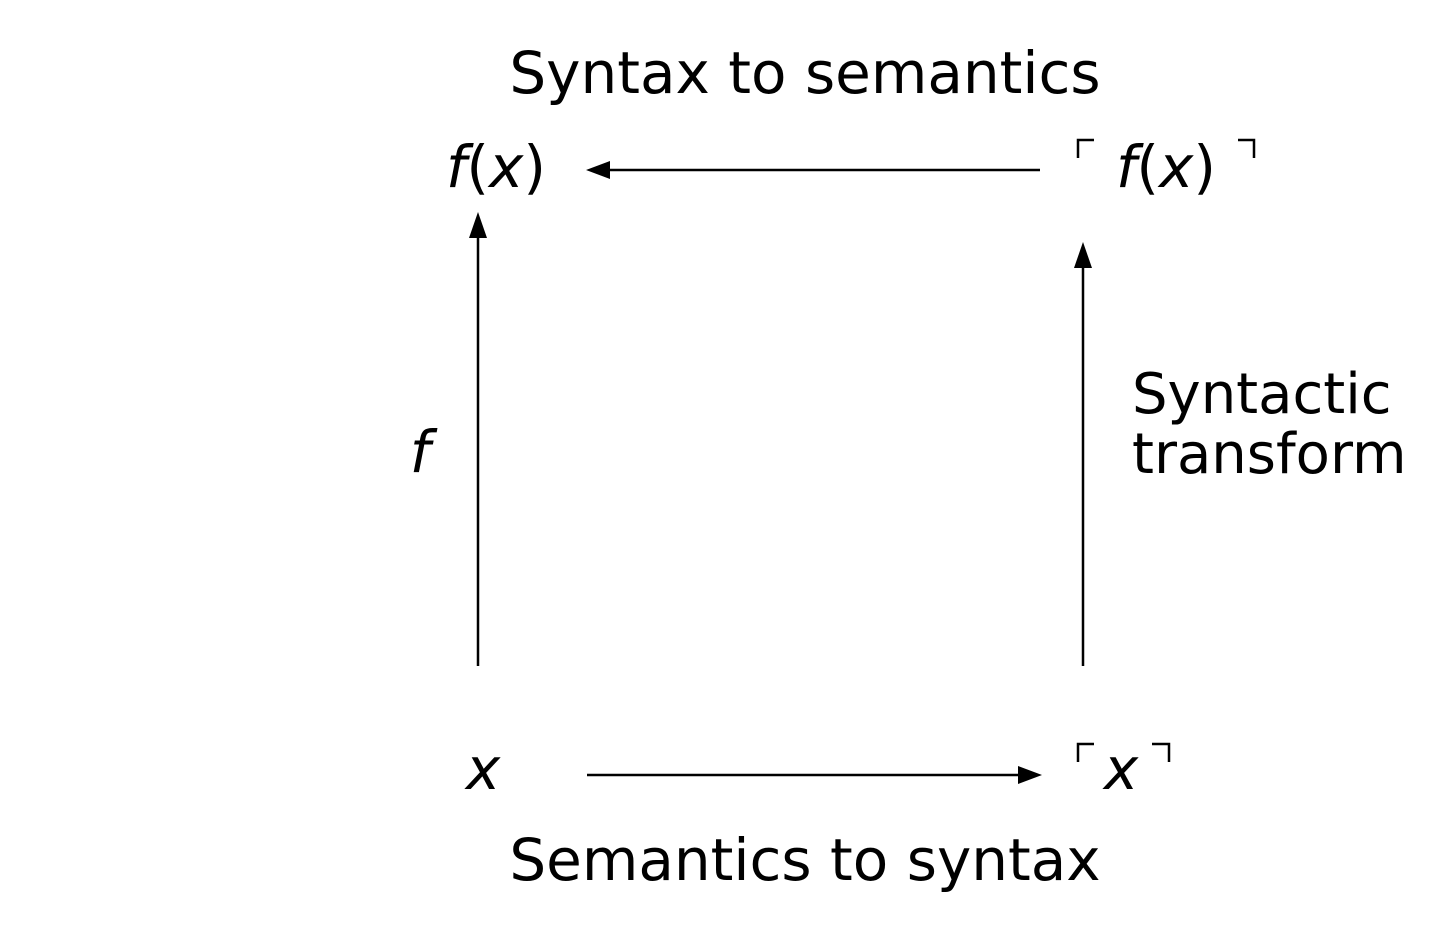  I want to click on arrow-syntactic-transform, so click(1083, 454).